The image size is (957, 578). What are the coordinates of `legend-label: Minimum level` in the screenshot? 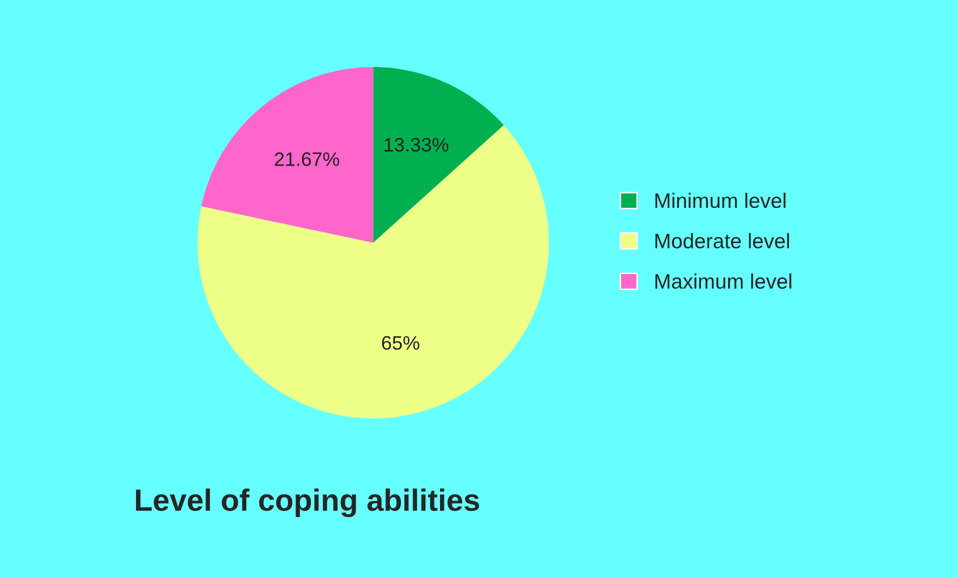 It's located at (720, 200).